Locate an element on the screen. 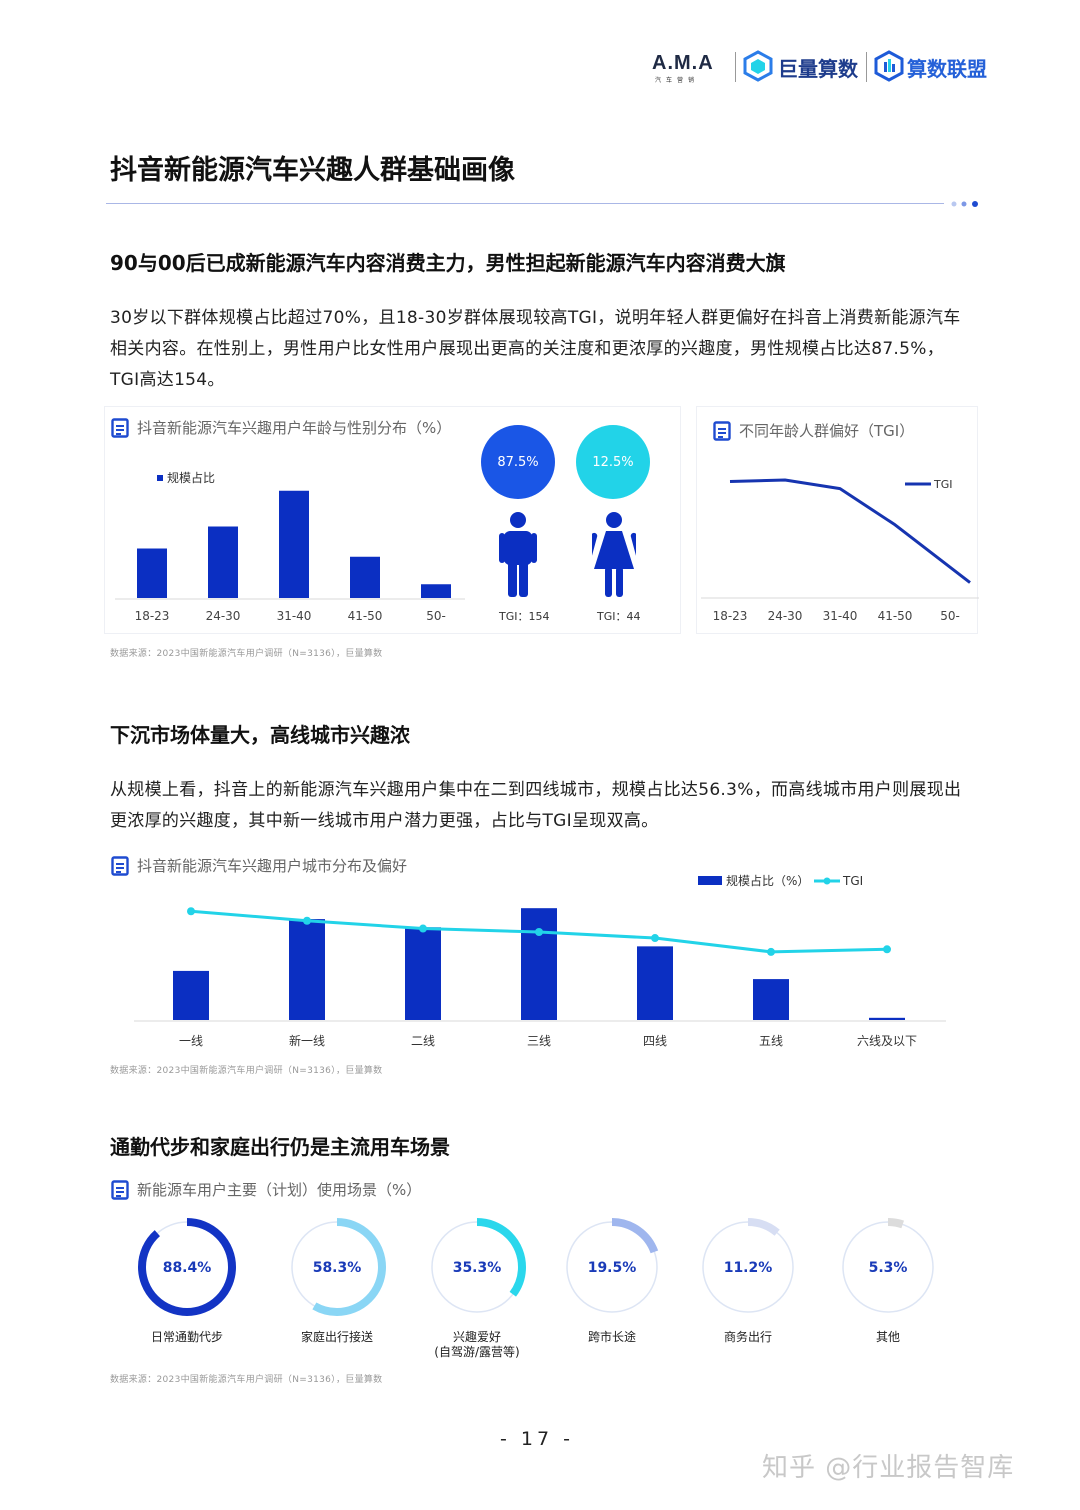 The width and height of the screenshot is (1080, 1510). divider-dots is located at coordinates (964, 204).